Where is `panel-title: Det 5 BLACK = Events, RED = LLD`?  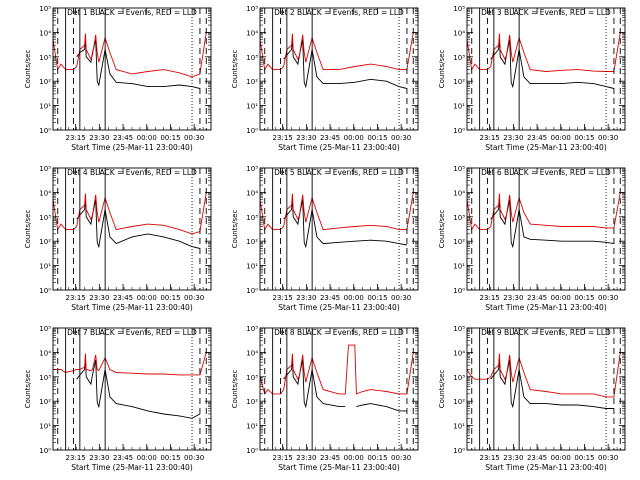 panel-title: Det 5 BLACK = Events, RED = LLD is located at coordinates (339, 172).